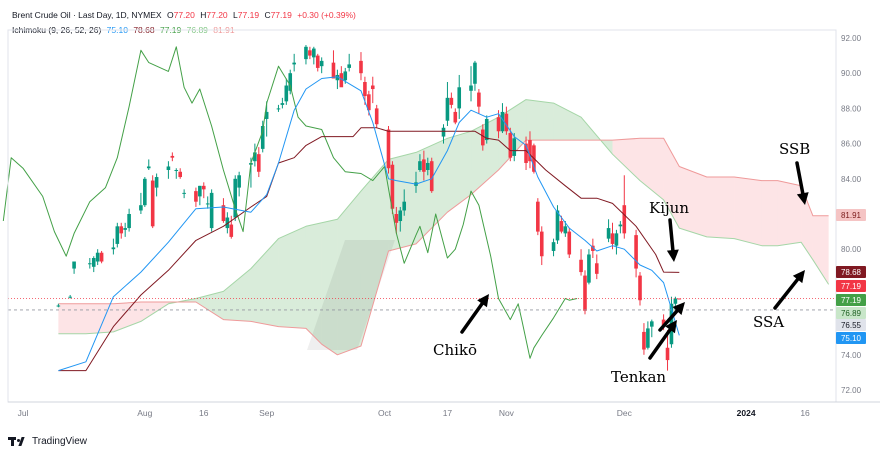 Image resolution: width=880 pixels, height=455 pixels. Describe the element at coordinates (266, 413) in the screenshot. I see `x-tick-label: Sep` at that location.